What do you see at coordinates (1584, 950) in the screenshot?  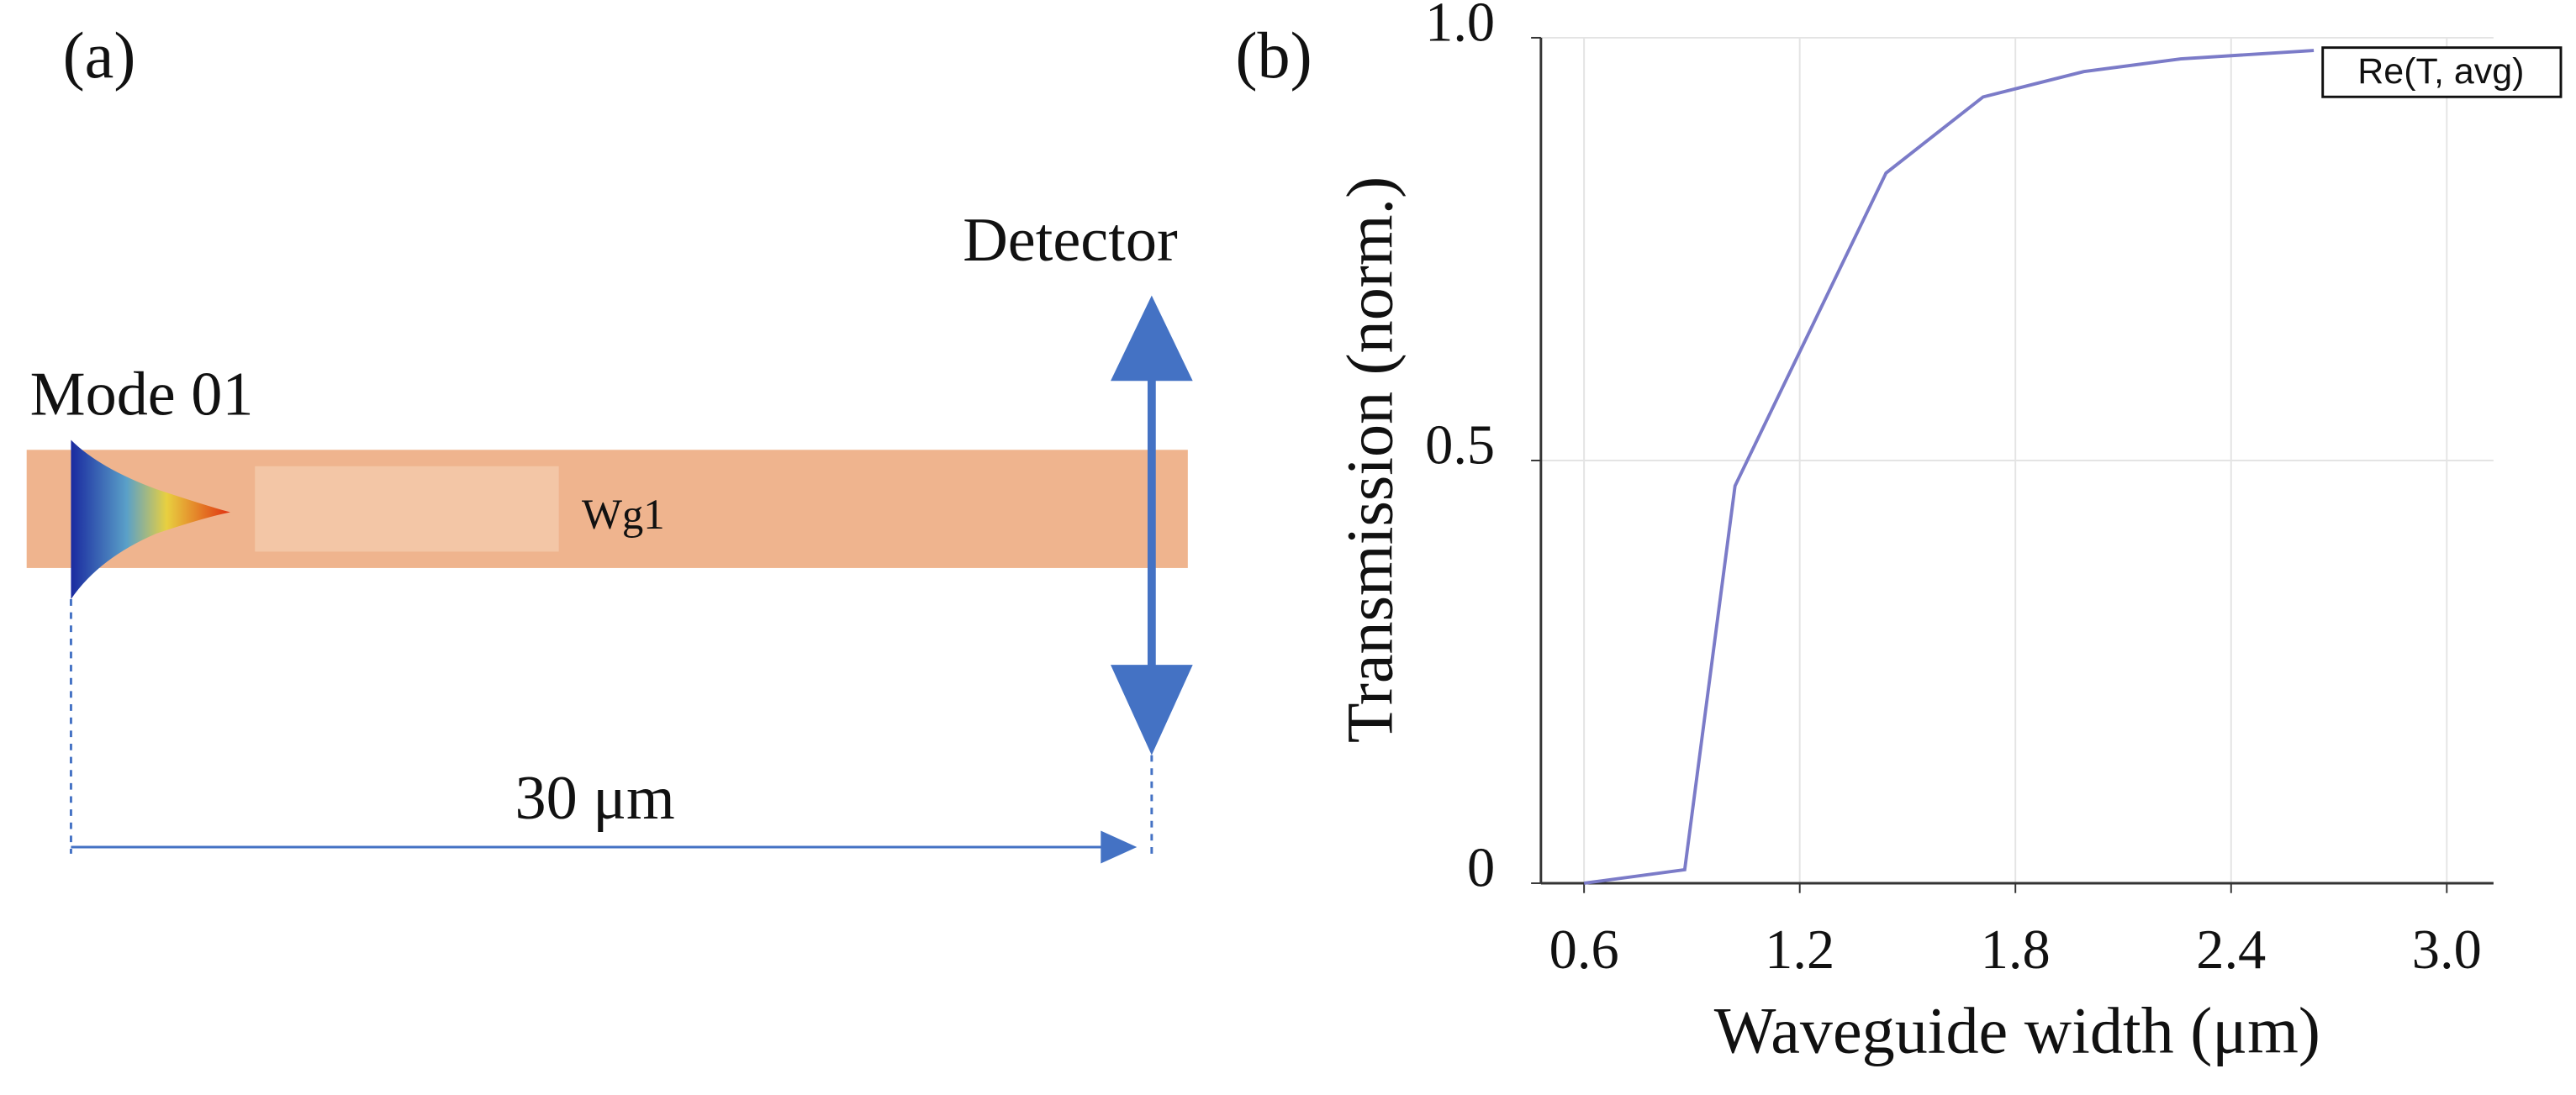 I see `x-tick-label: 0.6` at bounding box center [1584, 950].